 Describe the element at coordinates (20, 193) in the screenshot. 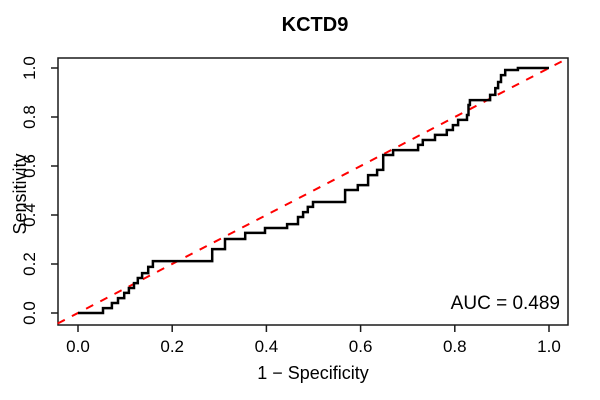

I see `y-axis-label: Sensitivity` at that location.